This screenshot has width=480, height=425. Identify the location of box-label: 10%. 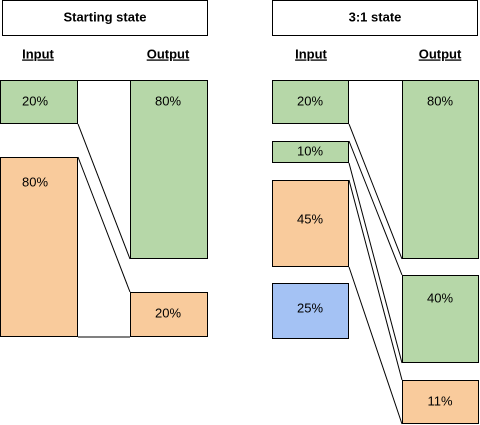
(310, 150).